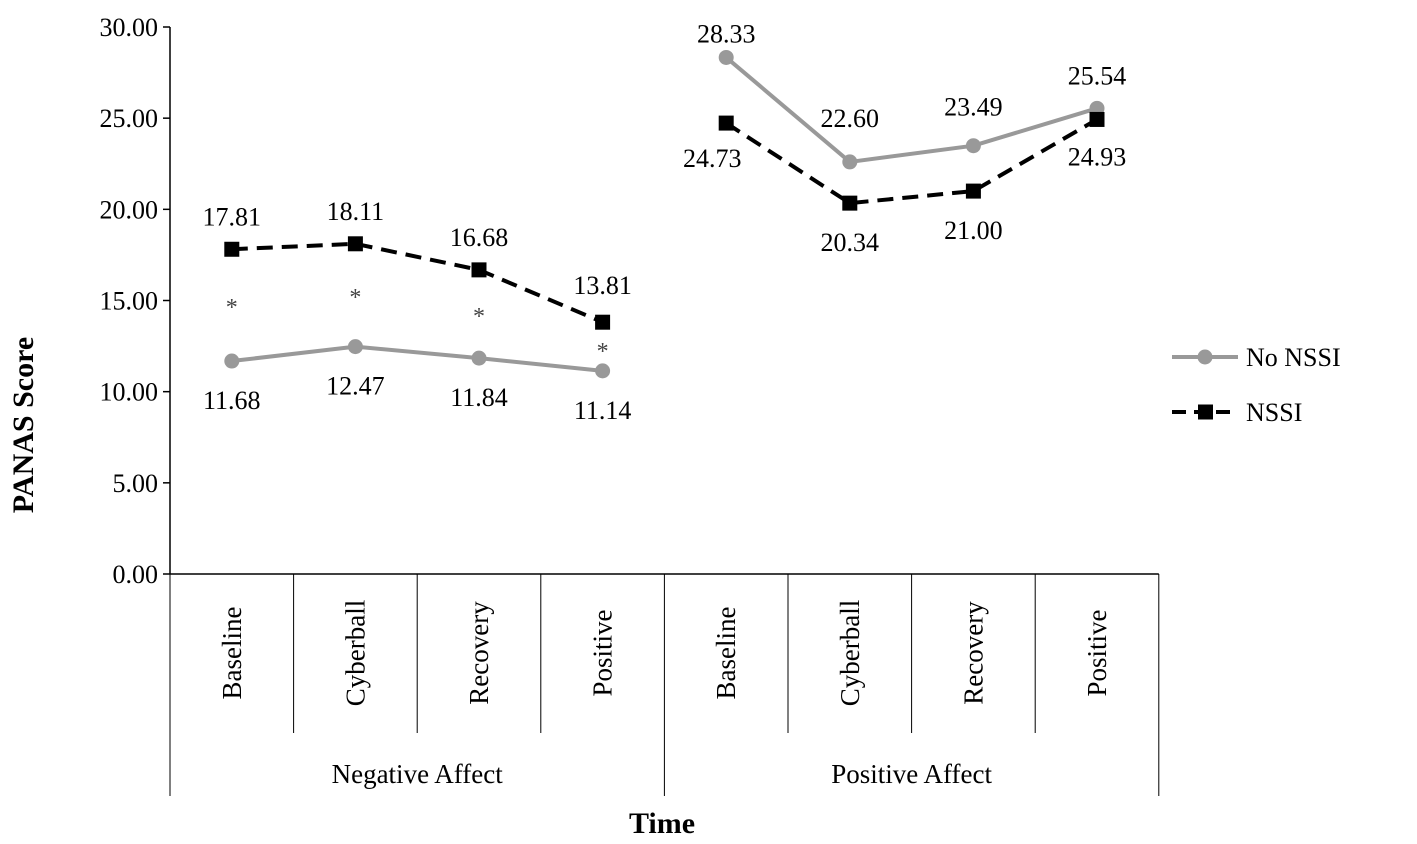 The width and height of the screenshot is (1417, 844). Describe the element at coordinates (136, 483) in the screenshot. I see `y-tick-label: 5.00` at that location.